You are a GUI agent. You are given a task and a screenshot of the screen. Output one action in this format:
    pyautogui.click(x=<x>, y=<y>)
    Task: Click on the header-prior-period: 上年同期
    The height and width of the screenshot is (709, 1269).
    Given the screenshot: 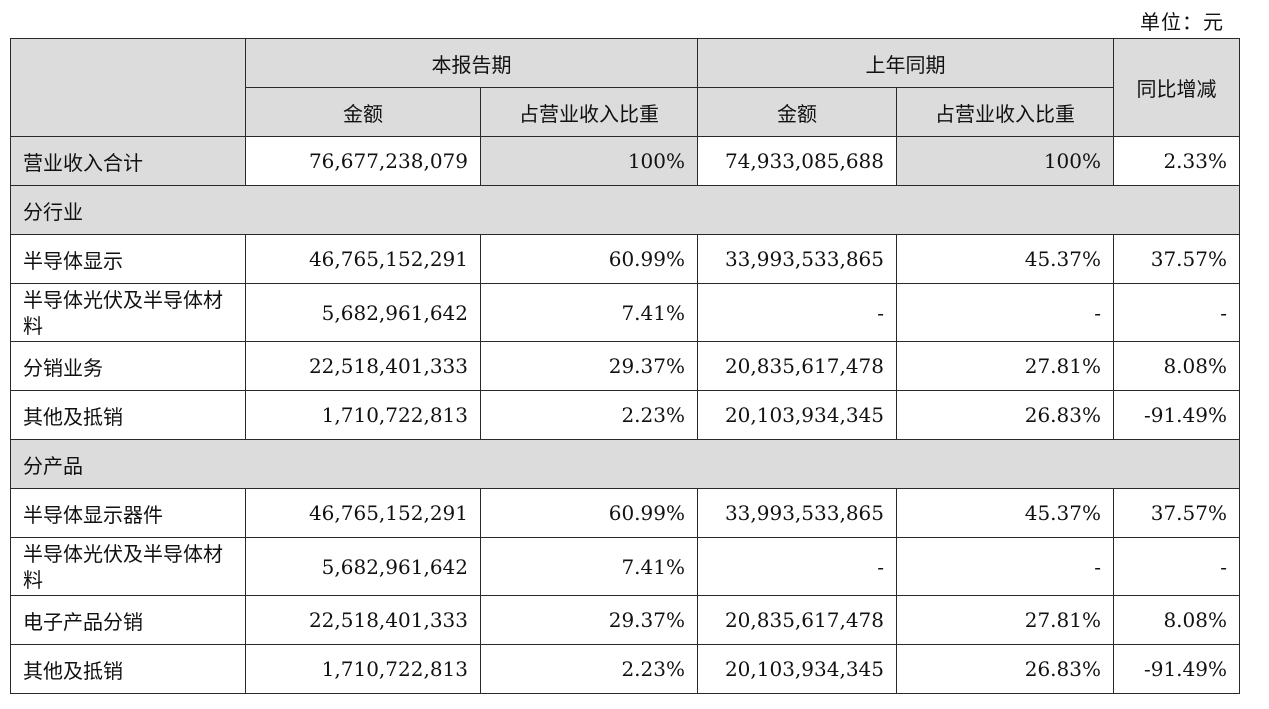 What is the action you would take?
    pyautogui.click(x=905, y=63)
    